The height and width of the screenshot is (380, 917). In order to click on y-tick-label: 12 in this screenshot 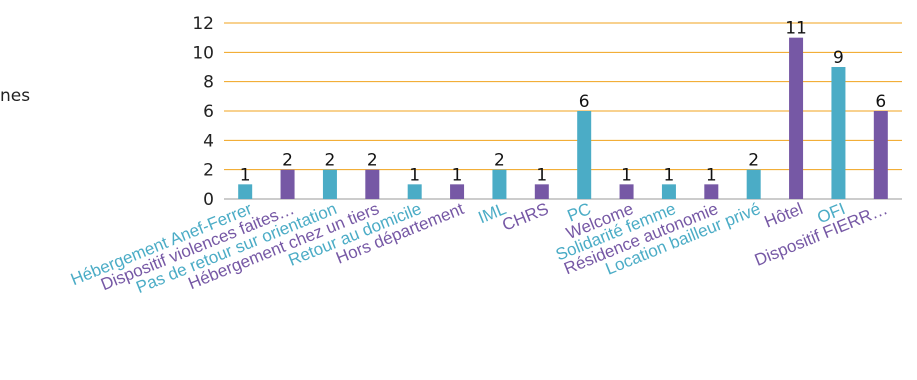, I will do `click(203, 24)`.